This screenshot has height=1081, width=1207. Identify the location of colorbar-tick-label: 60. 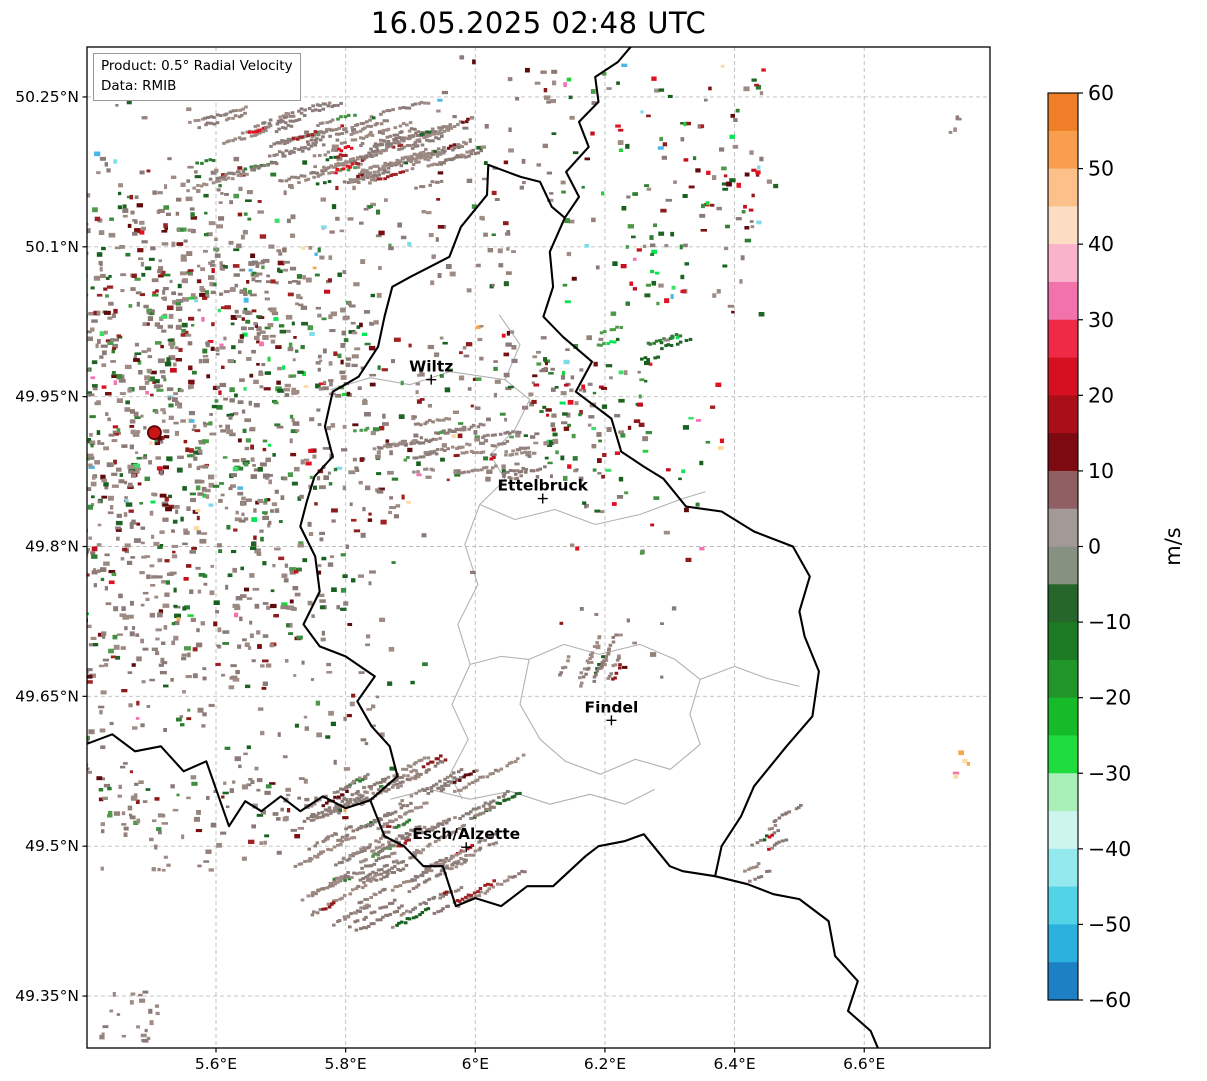
(1101, 93).